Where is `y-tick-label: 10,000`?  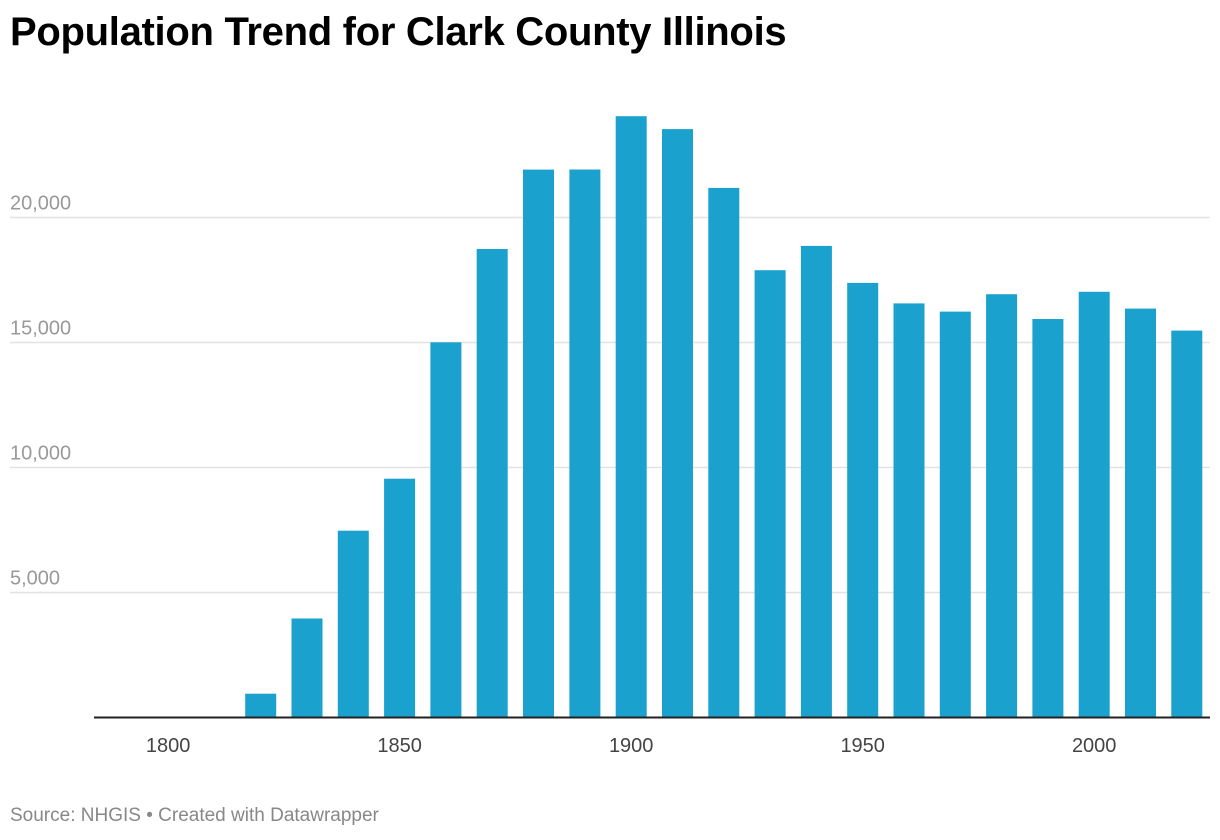 y-tick-label: 10,000 is located at coordinates (40, 454).